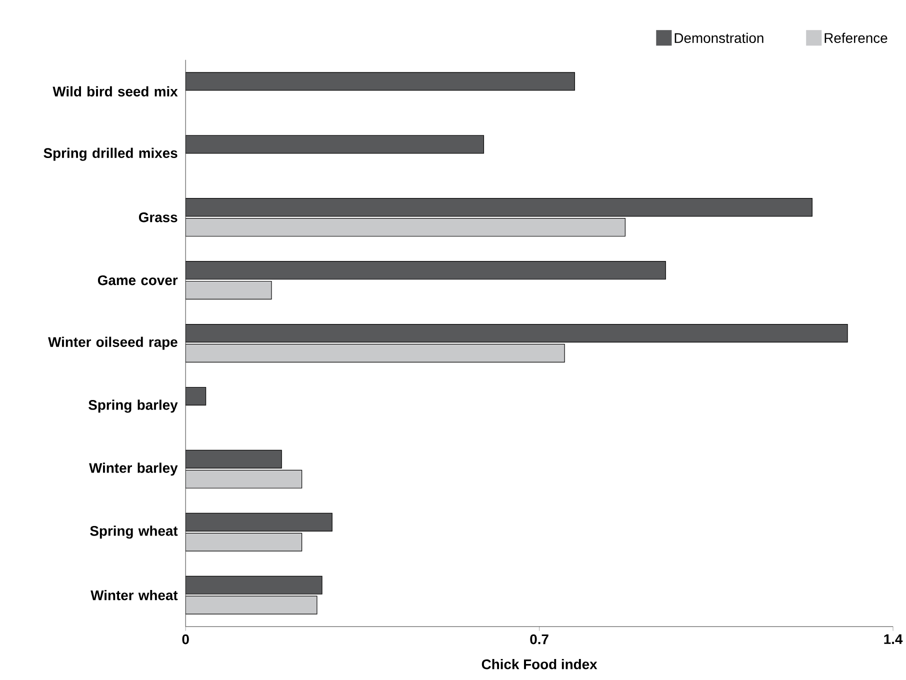 The width and height of the screenshot is (906, 680). I want to click on legend-label: Reference, so click(856, 37).